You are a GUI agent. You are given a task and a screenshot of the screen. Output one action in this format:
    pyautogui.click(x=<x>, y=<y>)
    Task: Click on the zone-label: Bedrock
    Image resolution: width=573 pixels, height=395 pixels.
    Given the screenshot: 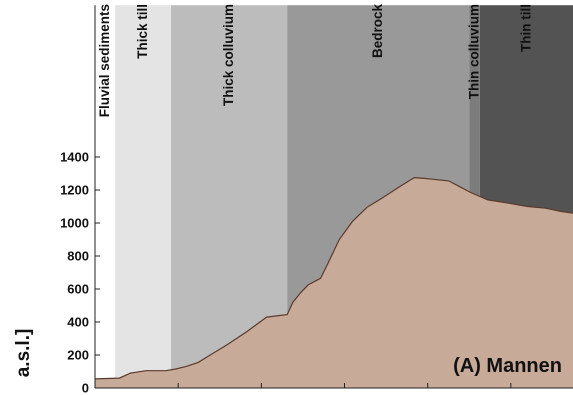 What is the action you would take?
    pyautogui.click(x=377, y=31)
    